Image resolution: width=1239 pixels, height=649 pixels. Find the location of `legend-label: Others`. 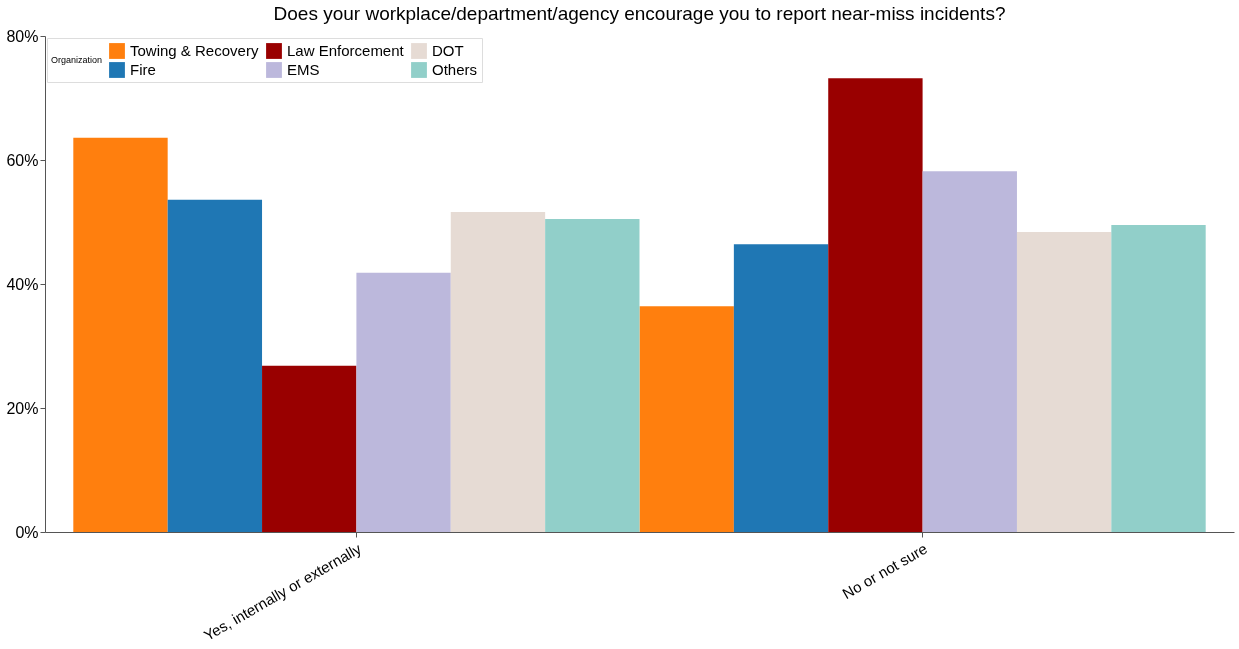

legend-label: Others is located at coordinates (455, 69).